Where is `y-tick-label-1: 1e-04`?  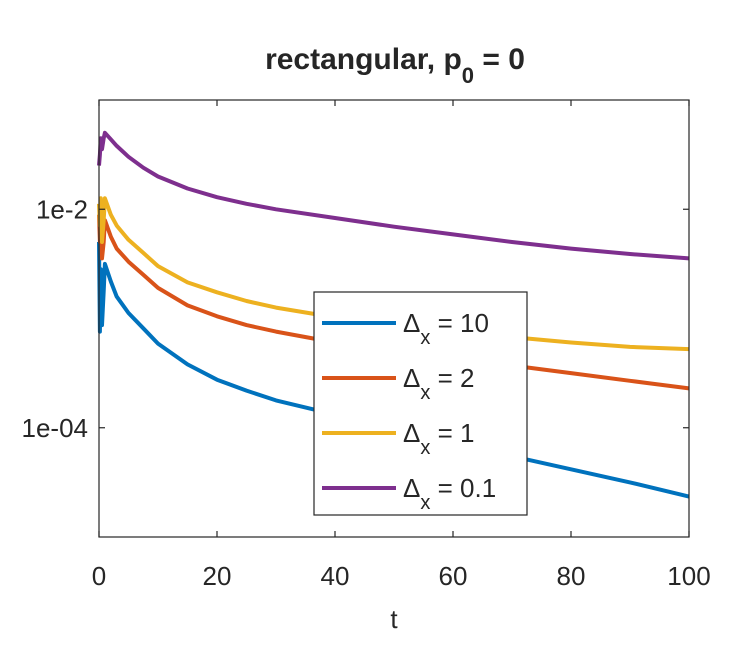 y-tick-label-1: 1e-04 is located at coordinates (55, 428).